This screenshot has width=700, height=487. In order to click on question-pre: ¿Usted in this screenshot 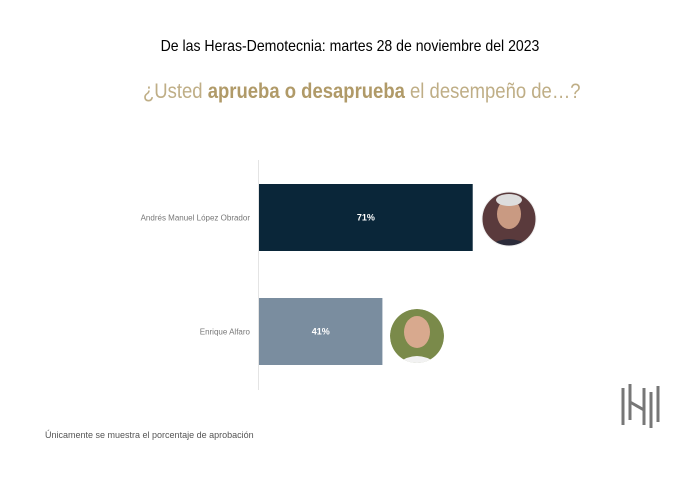, I will do `click(175, 91)`.